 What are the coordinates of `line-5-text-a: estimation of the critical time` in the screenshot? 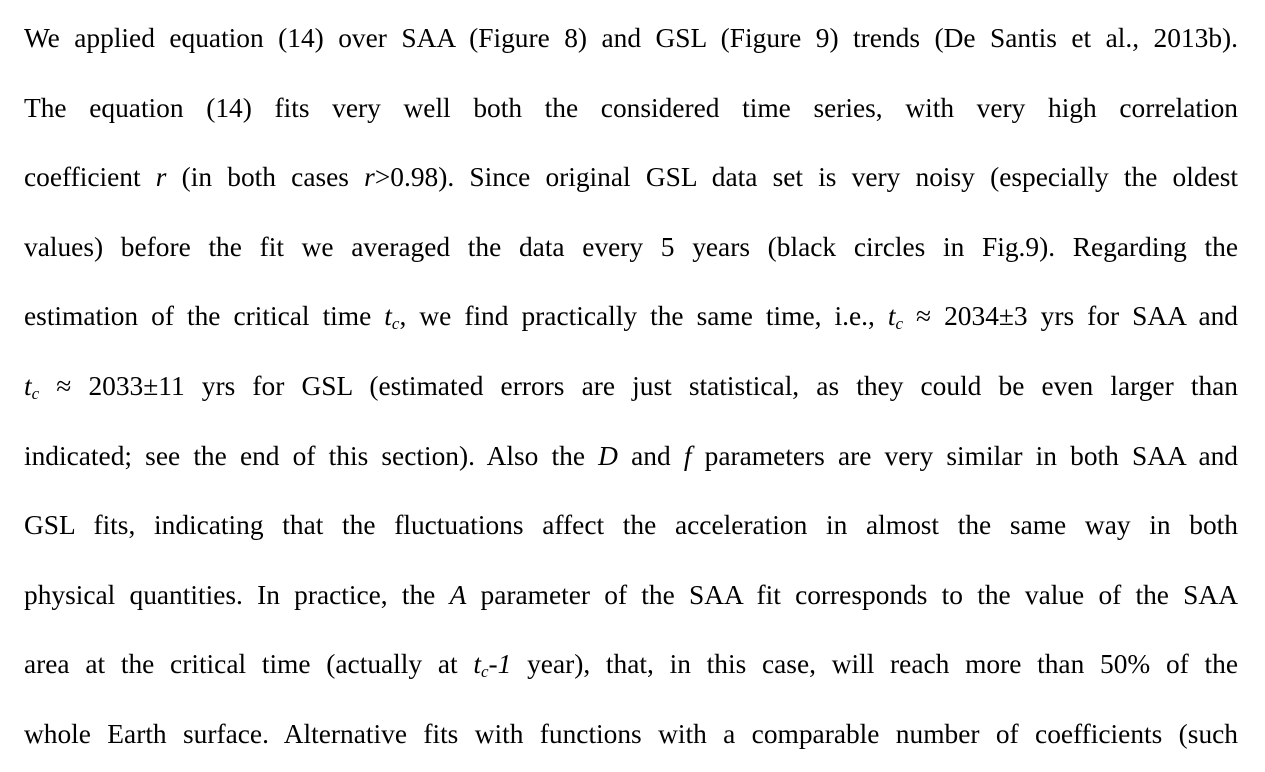 It's located at (204, 316).